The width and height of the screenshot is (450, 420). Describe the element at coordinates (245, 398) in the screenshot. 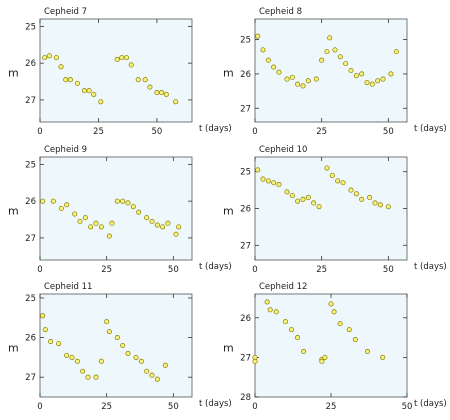

I see `y-tick-label: 28` at that location.